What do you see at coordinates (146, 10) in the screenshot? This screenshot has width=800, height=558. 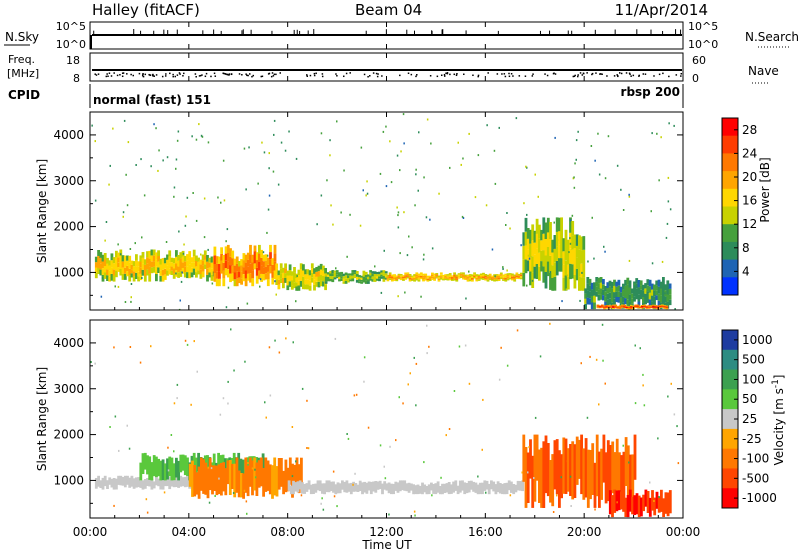 I see `station-title: Halley (fitACF)` at bounding box center [146, 10].